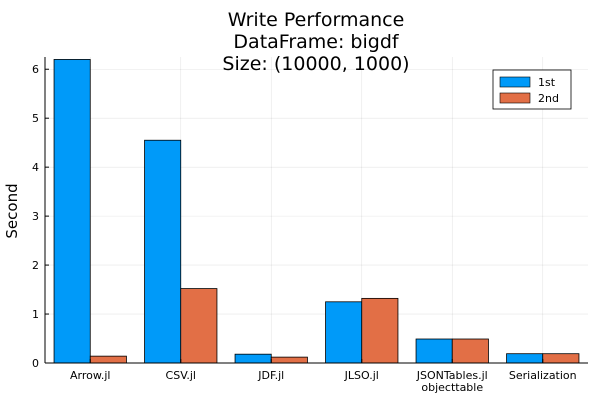 This screenshot has width=600, height=400. What do you see at coordinates (515, 98) in the screenshot?
I see `legend-swatch-2nd` at bounding box center [515, 98].